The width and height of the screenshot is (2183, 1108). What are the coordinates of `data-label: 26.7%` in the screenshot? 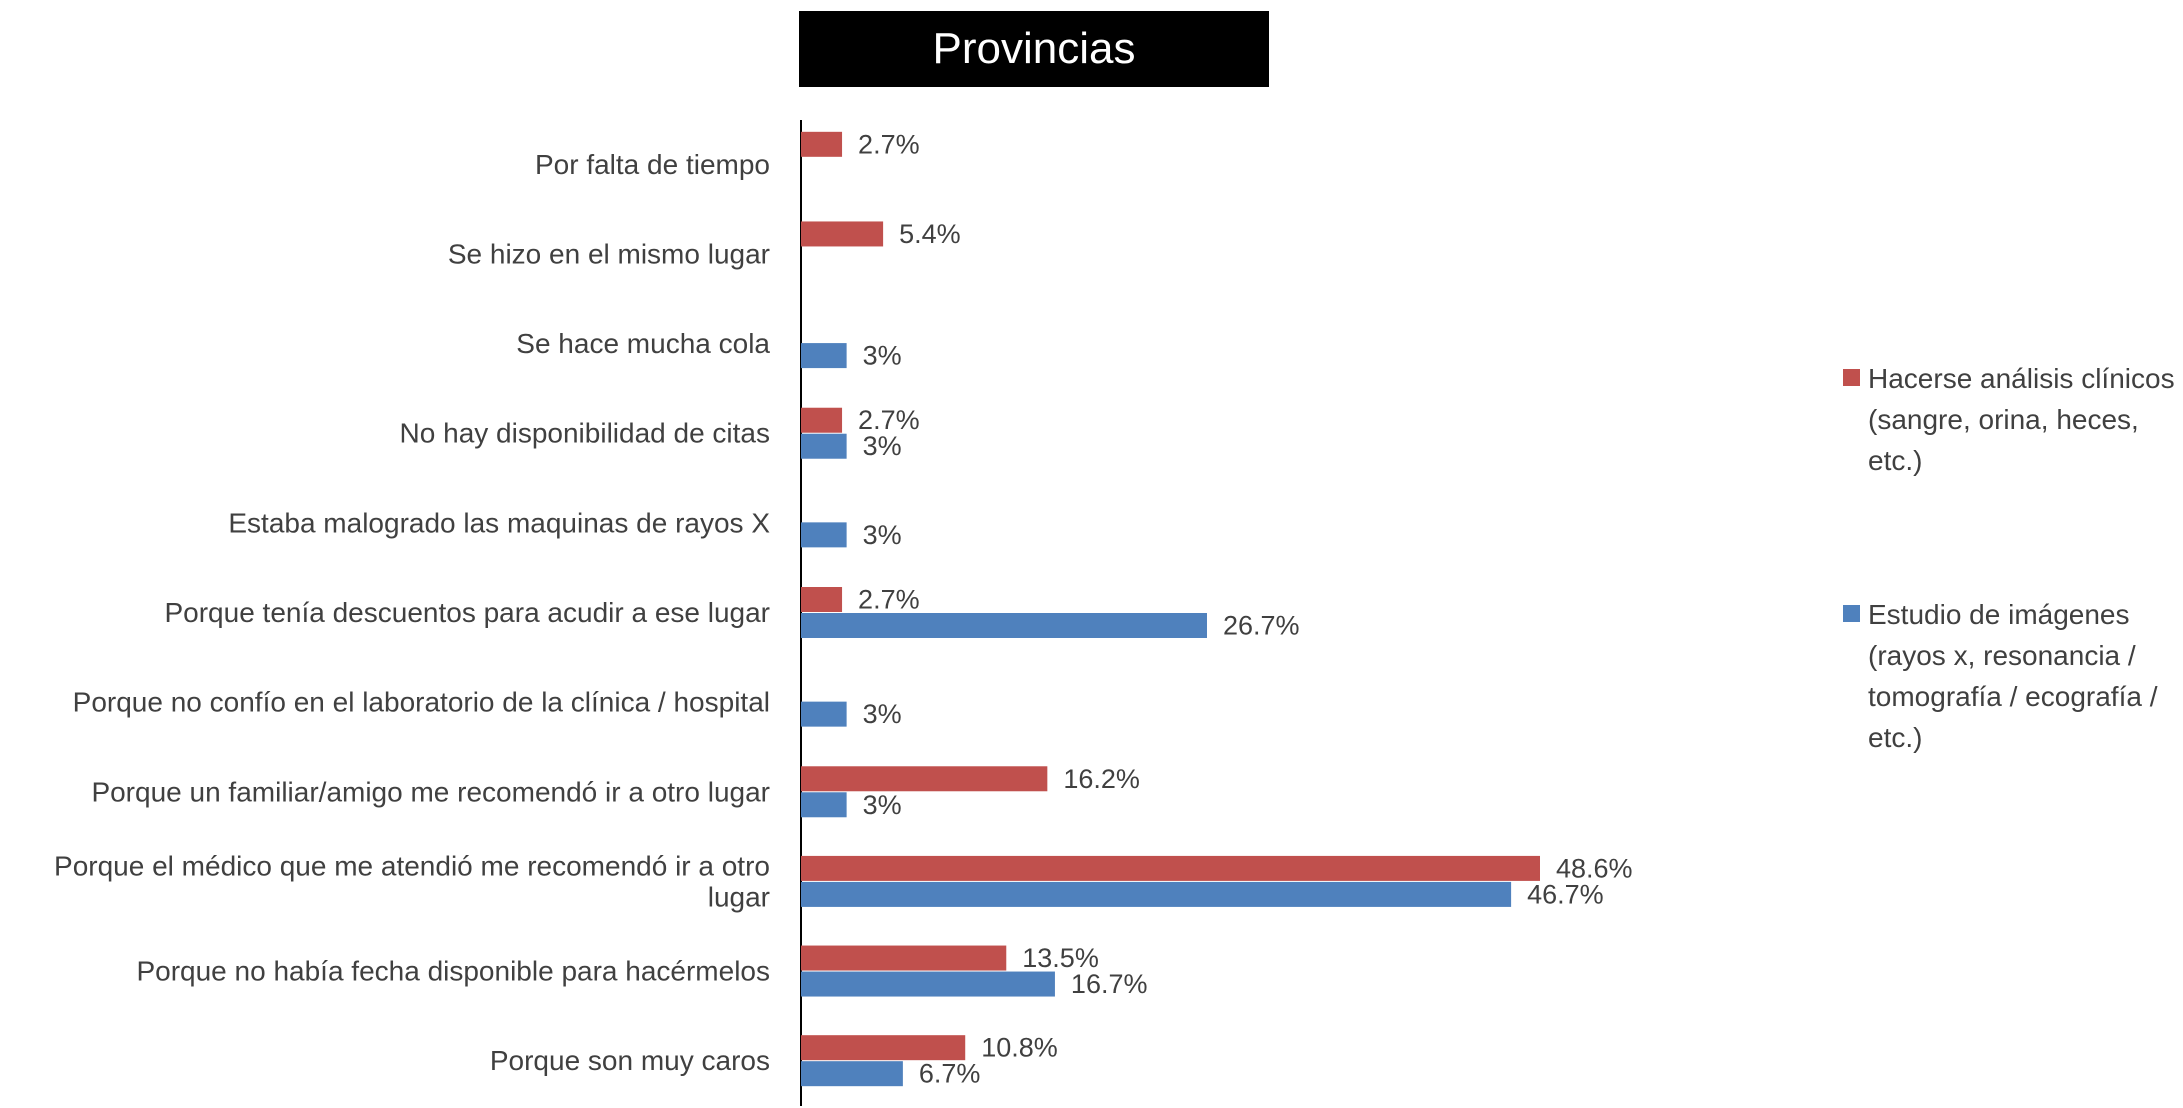 It's located at (1261, 626).